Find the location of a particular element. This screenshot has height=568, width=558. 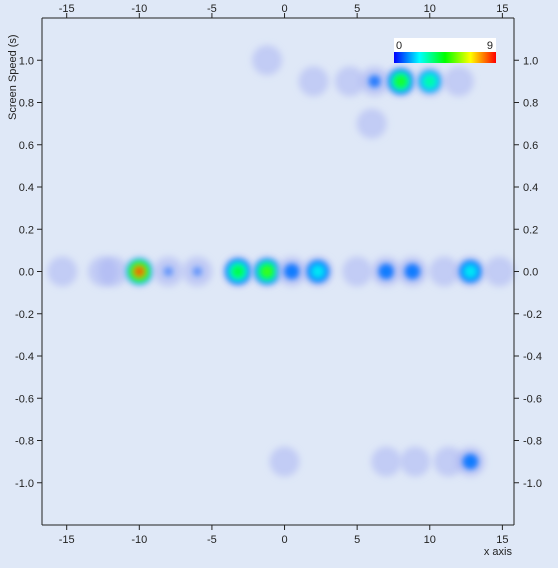

y-tick-label-left: -0.8 is located at coordinates (24, 442).